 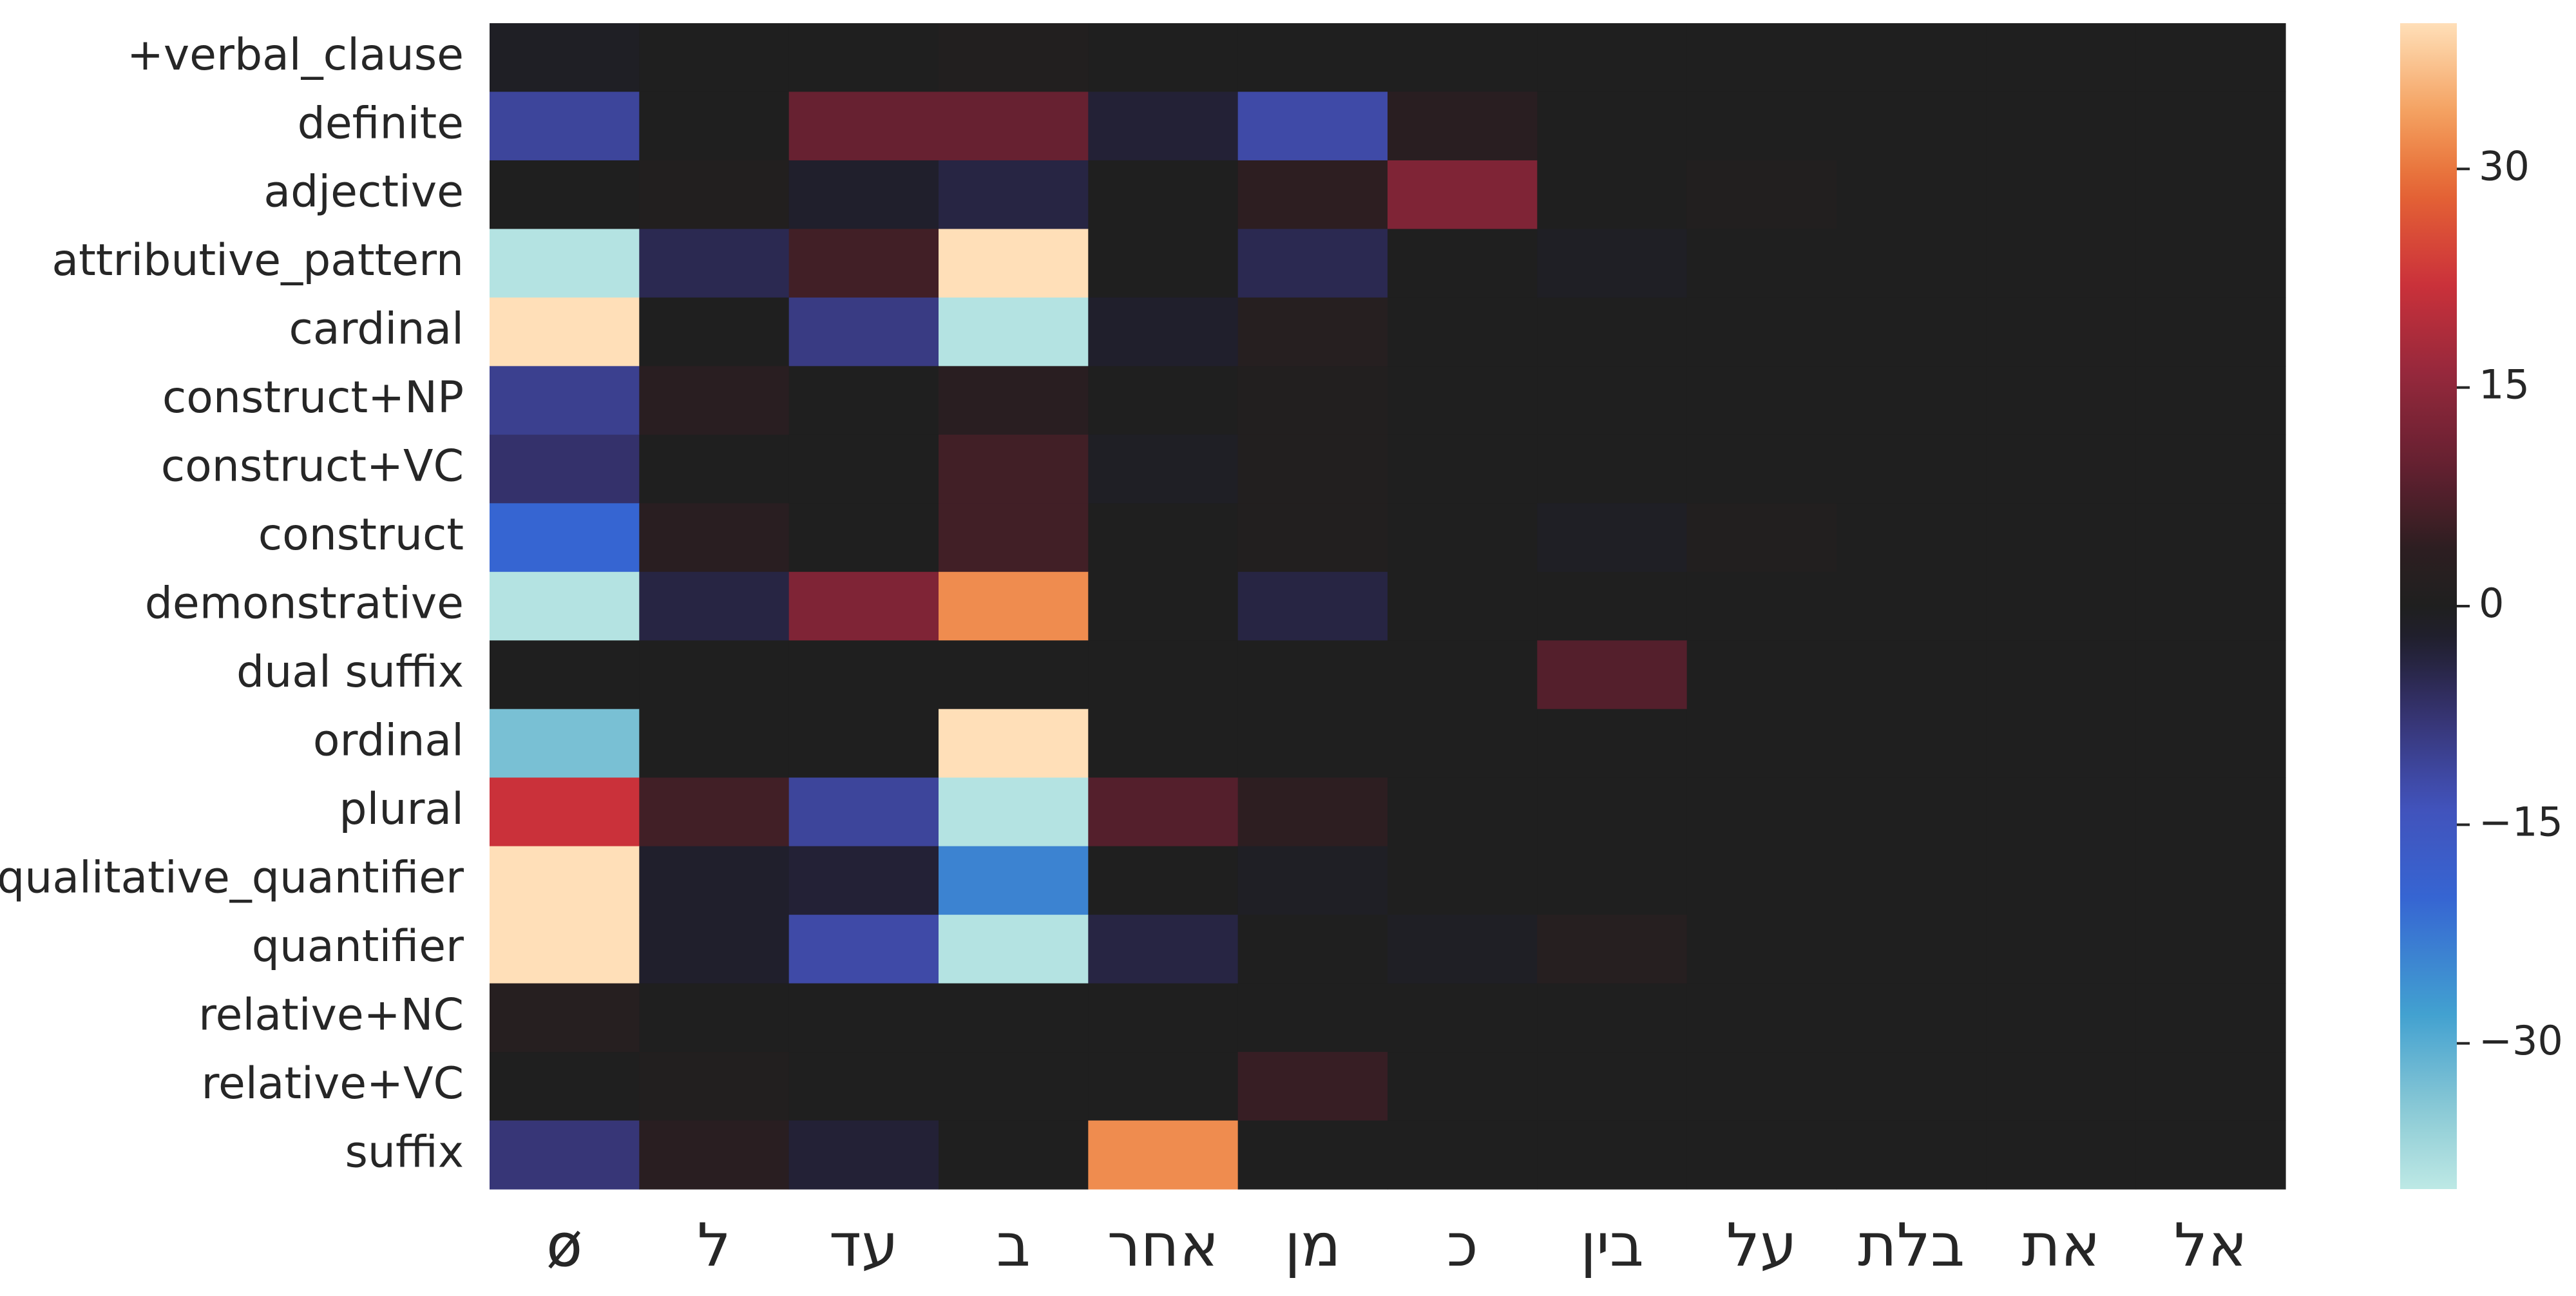 I want to click on column-label: כ, so click(x=1462, y=1245).